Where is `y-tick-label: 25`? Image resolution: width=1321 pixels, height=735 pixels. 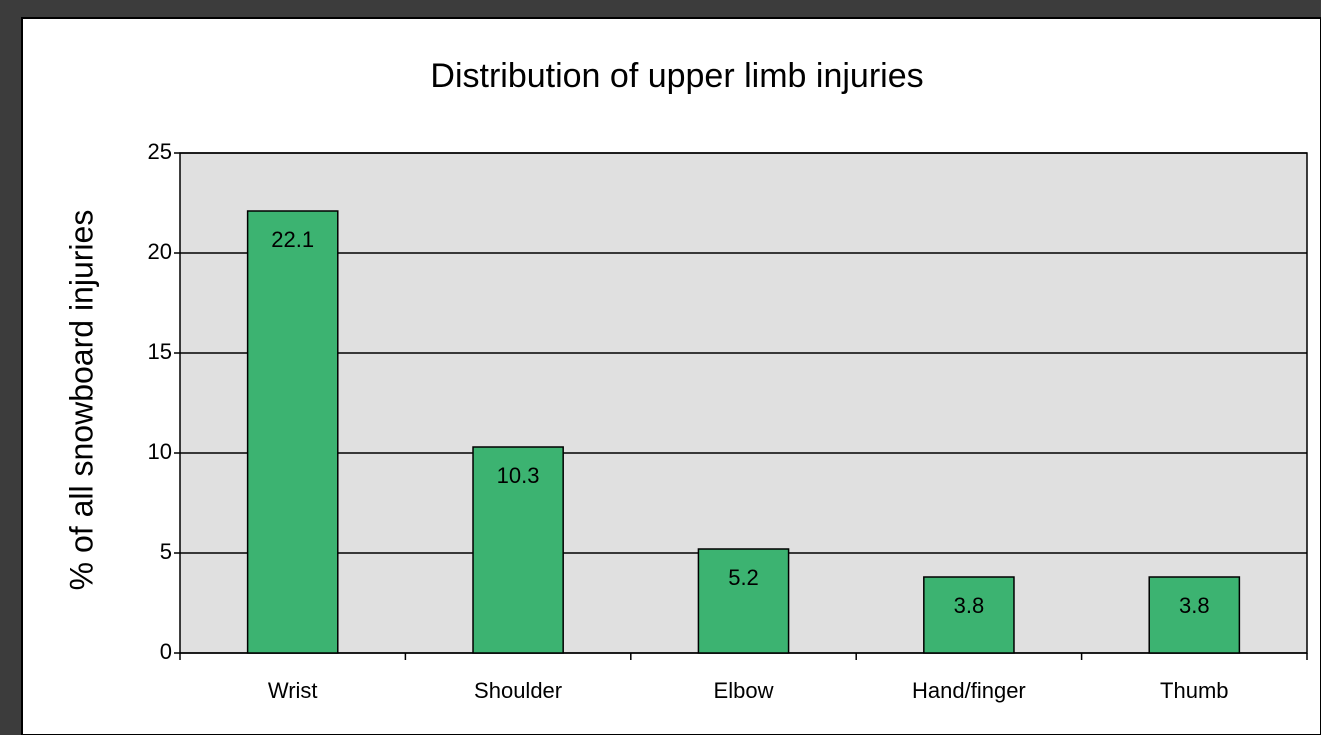
y-tick-label: 25 is located at coordinates (160, 151).